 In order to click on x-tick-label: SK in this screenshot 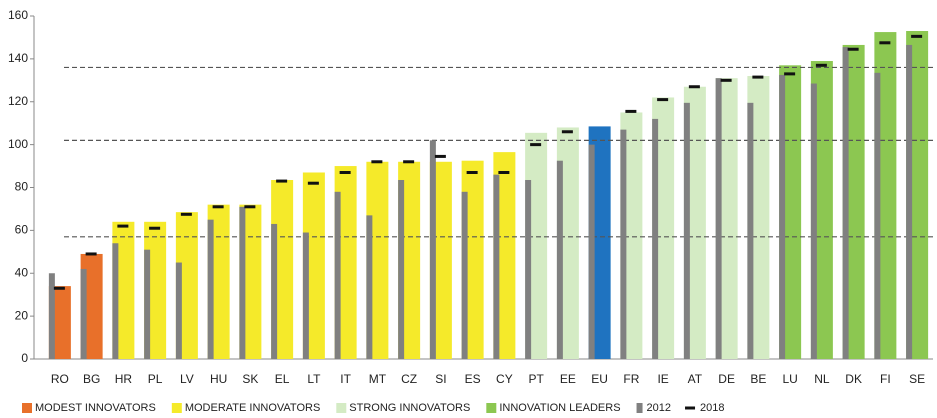, I will do `click(250, 379)`.